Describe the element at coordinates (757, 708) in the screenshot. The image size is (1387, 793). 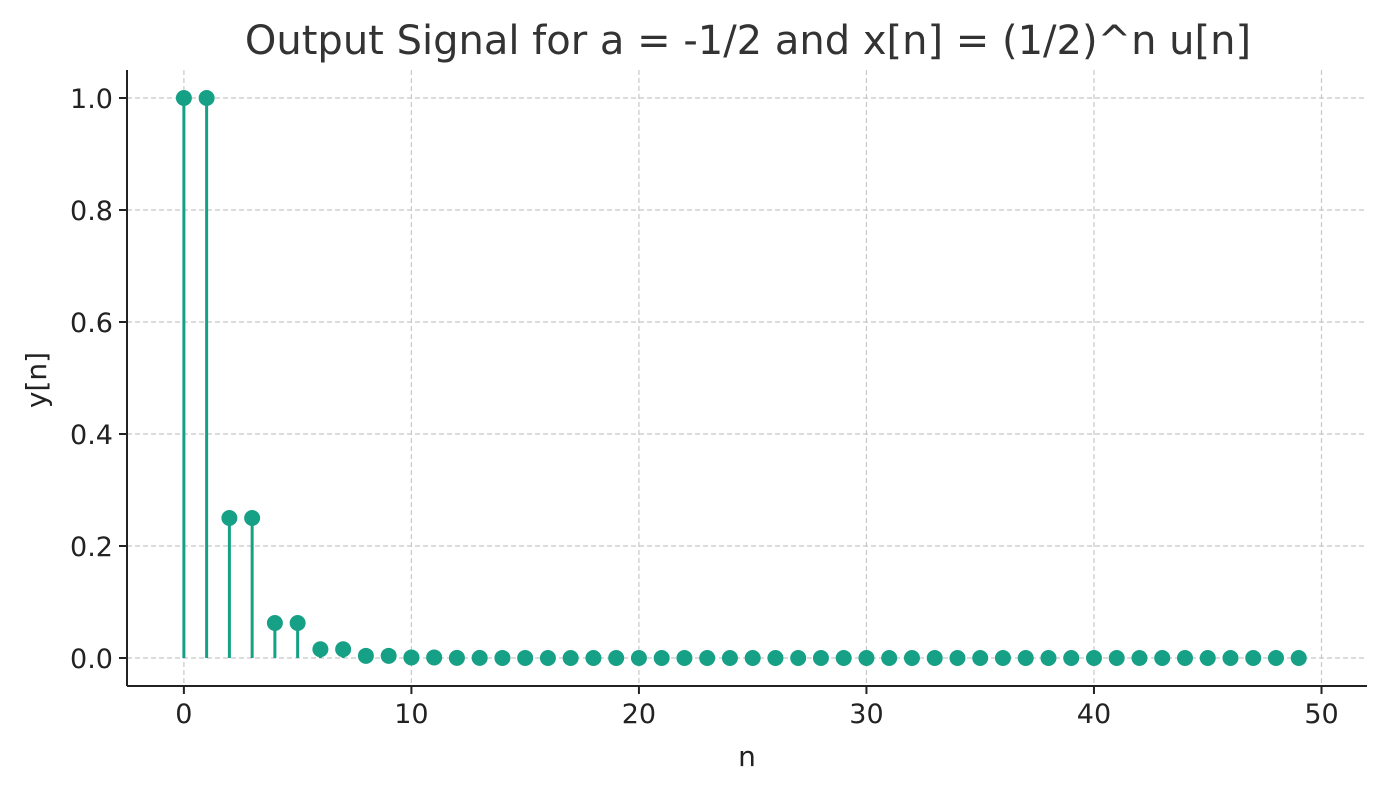
I see `x-ticks: 0 10 20 30 40 50` at that location.